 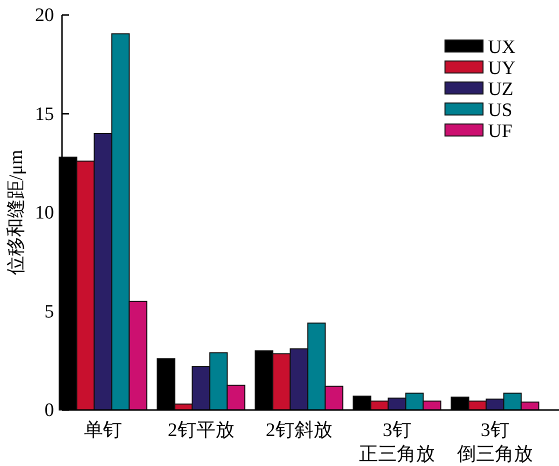 I want to click on y-tick-label: 0, so click(x=49, y=410).